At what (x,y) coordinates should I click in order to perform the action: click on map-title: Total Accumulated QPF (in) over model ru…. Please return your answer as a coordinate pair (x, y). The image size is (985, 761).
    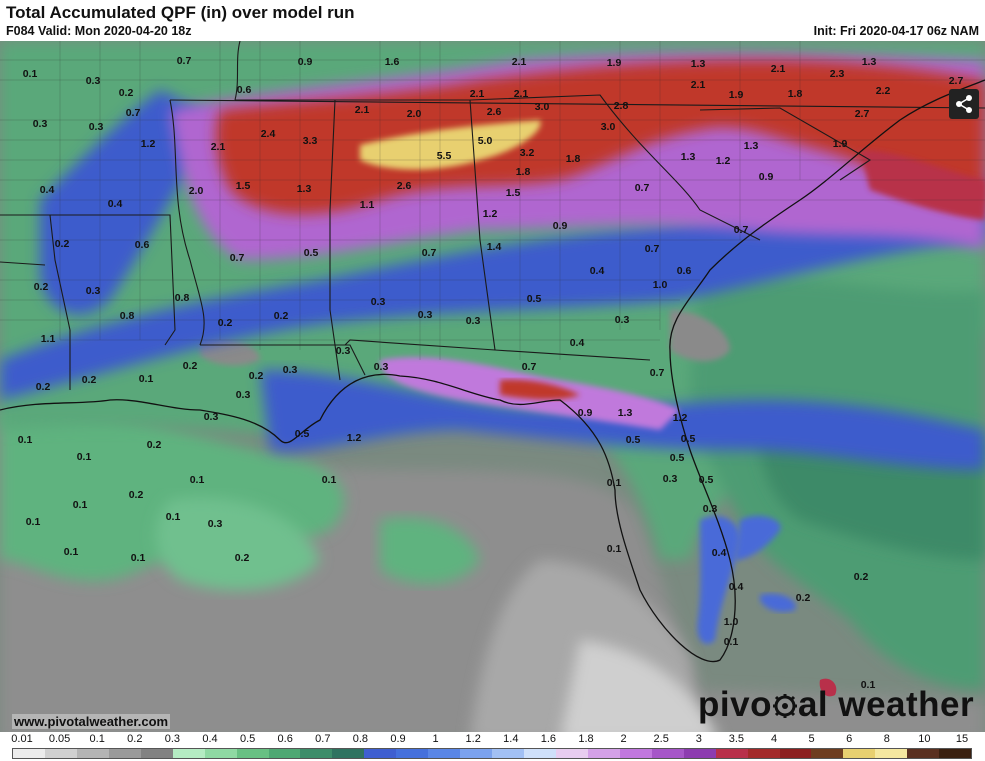
    Looking at the image, I should click on (180, 12).